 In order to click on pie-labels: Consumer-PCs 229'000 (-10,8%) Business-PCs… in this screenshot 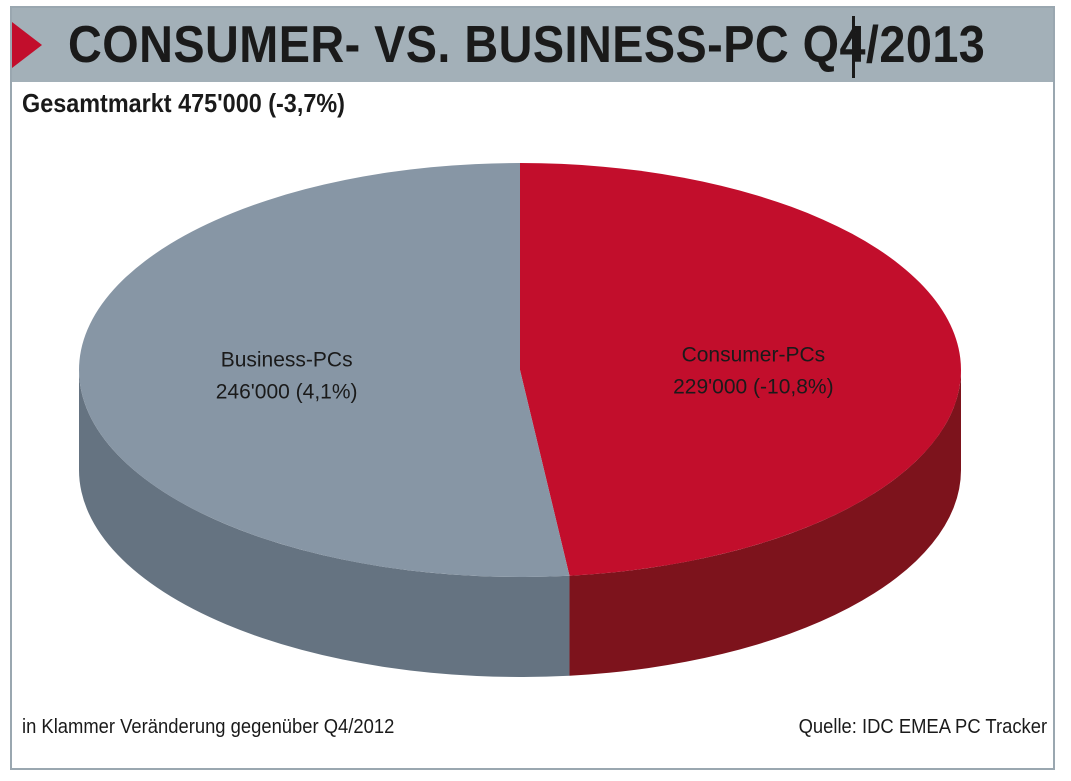, I will do `click(525, 374)`.